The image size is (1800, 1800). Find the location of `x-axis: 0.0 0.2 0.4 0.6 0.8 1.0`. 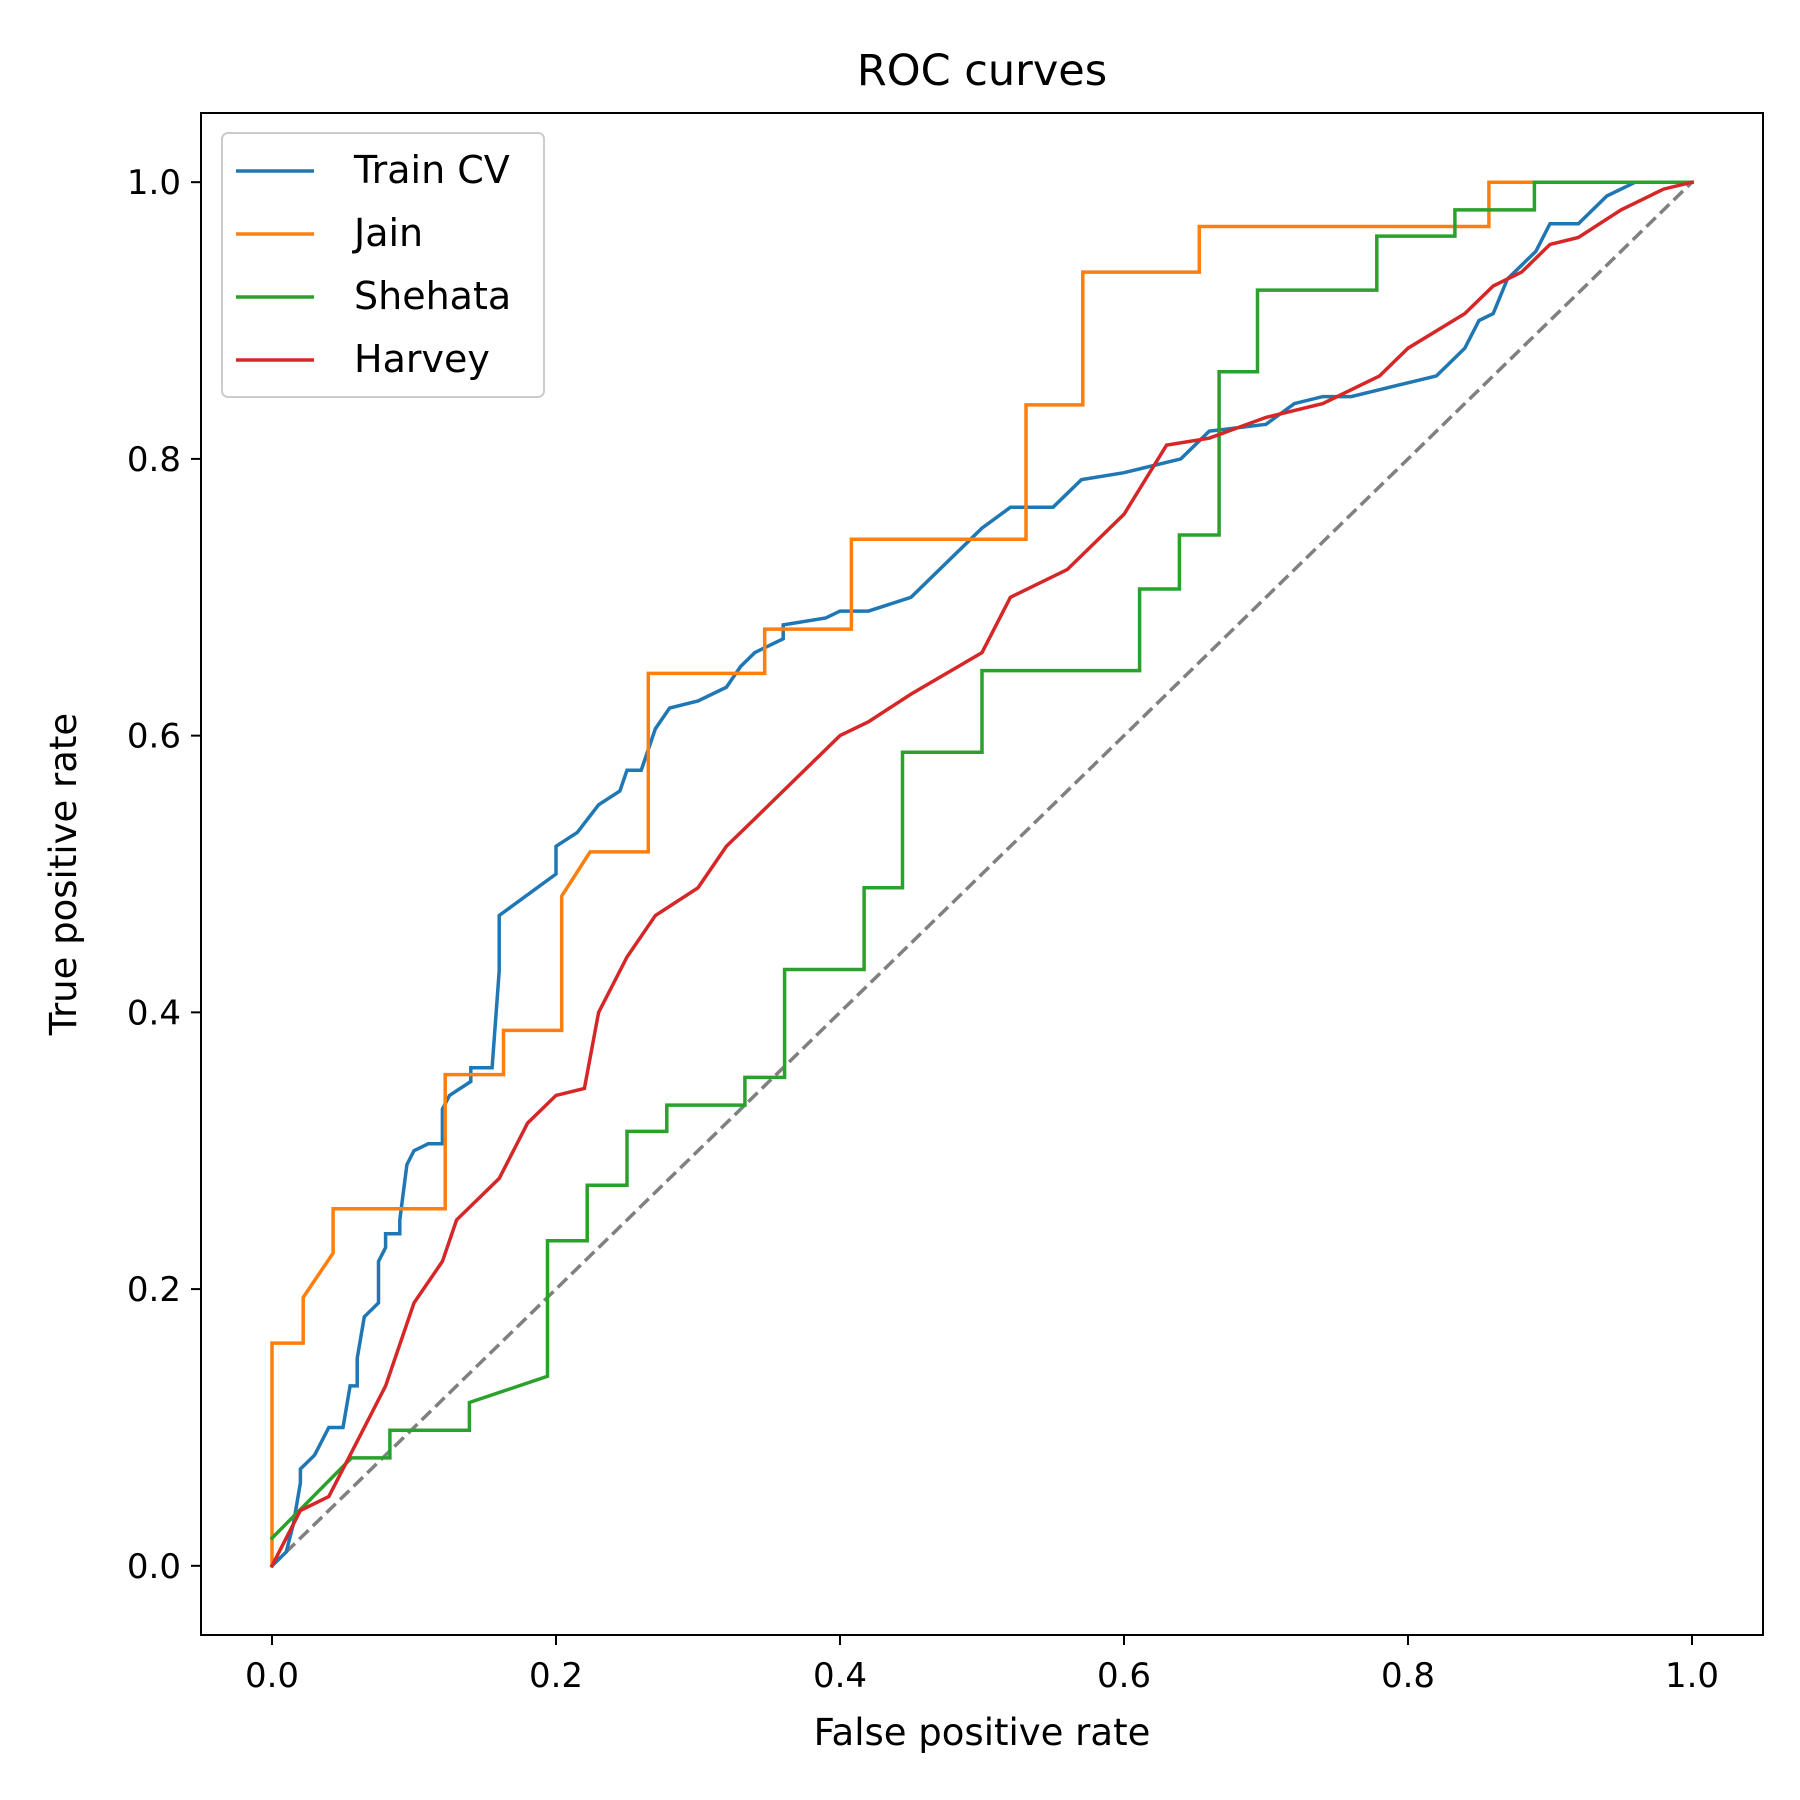

x-axis: 0.0 0.2 0.4 0.6 0.8 1.0 is located at coordinates (982, 1665).